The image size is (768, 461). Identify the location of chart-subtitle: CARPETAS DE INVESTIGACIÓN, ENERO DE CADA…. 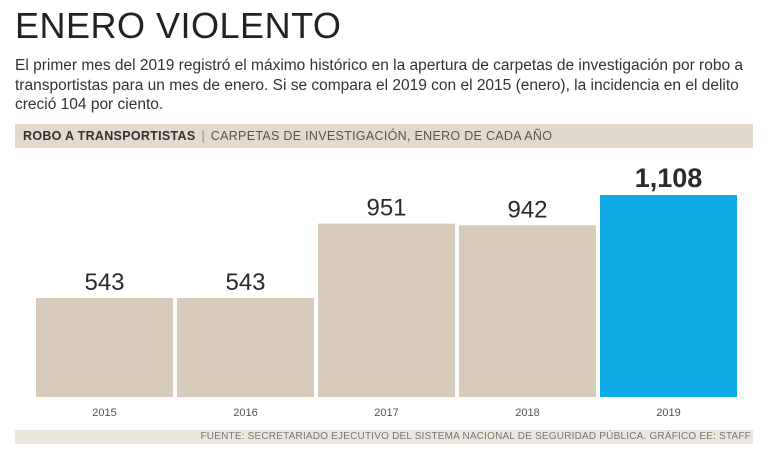
(381, 136).